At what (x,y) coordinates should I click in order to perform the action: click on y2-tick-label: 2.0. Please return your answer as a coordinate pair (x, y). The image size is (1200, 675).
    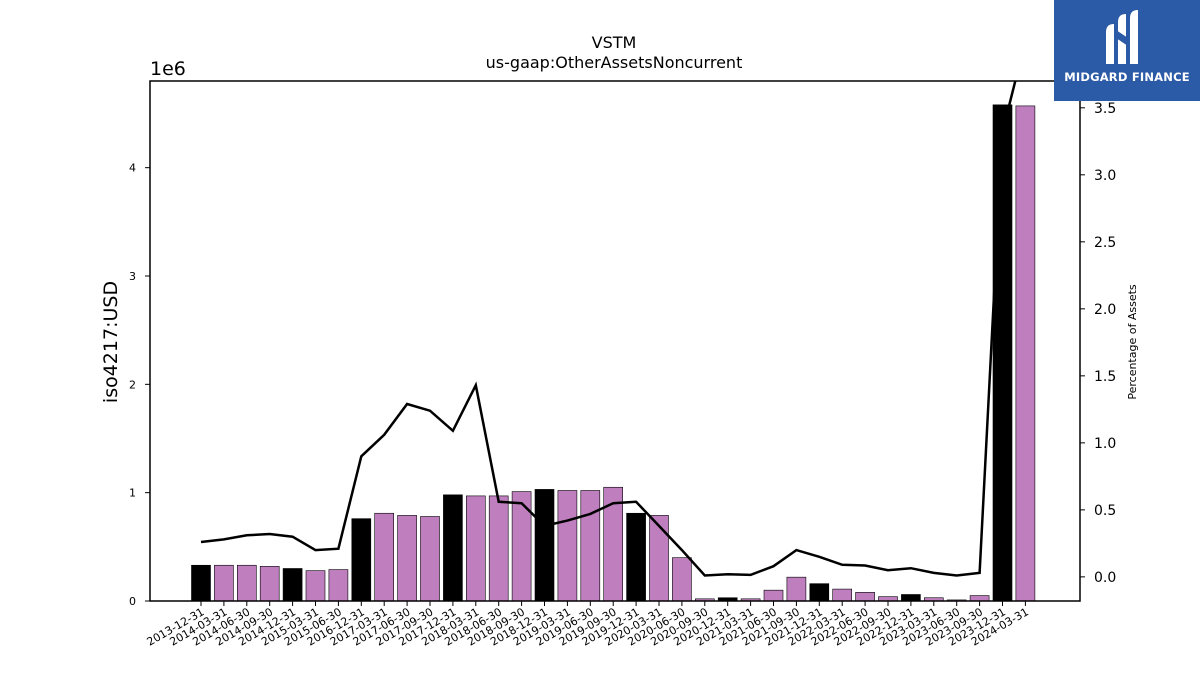
    Looking at the image, I should click on (1105, 310).